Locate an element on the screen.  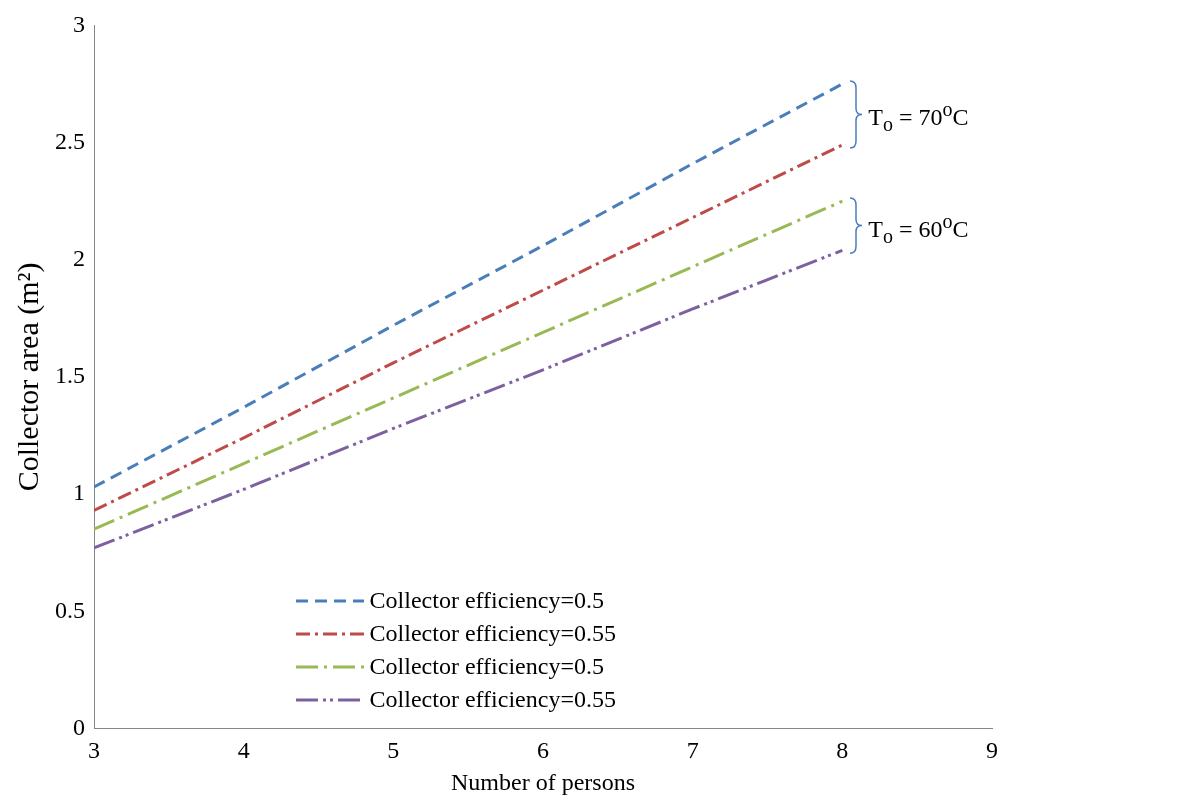
x-tick-label: 6 is located at coordinates (543, 750).